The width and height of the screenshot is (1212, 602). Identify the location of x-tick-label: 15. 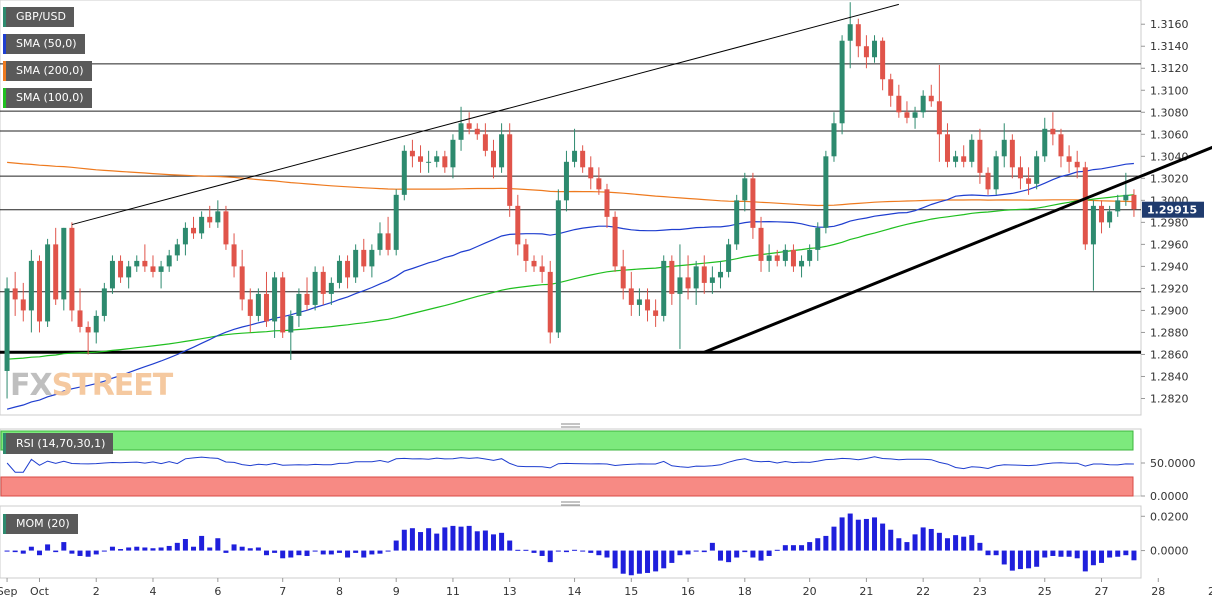
(631, 591).